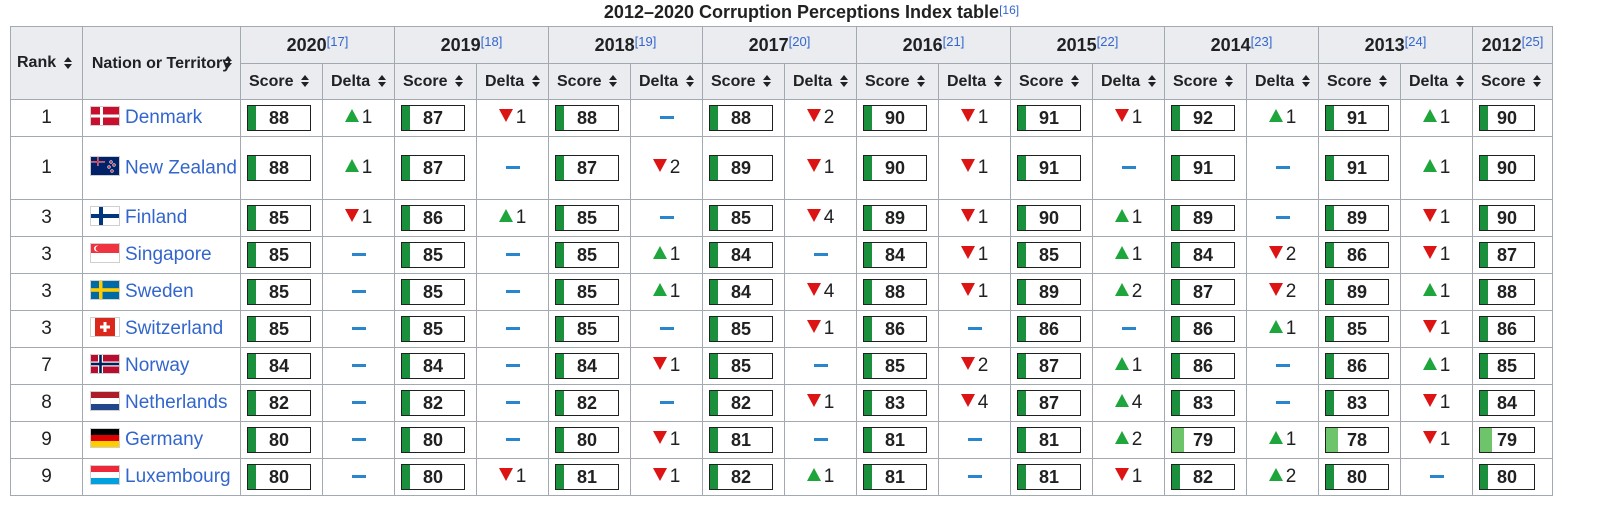 This screenshot has width=1623, height=520. What do you see at coordinates (743, 329) in the screenshot?
I see `score-cell: 85` at bounding box center [743, 329].